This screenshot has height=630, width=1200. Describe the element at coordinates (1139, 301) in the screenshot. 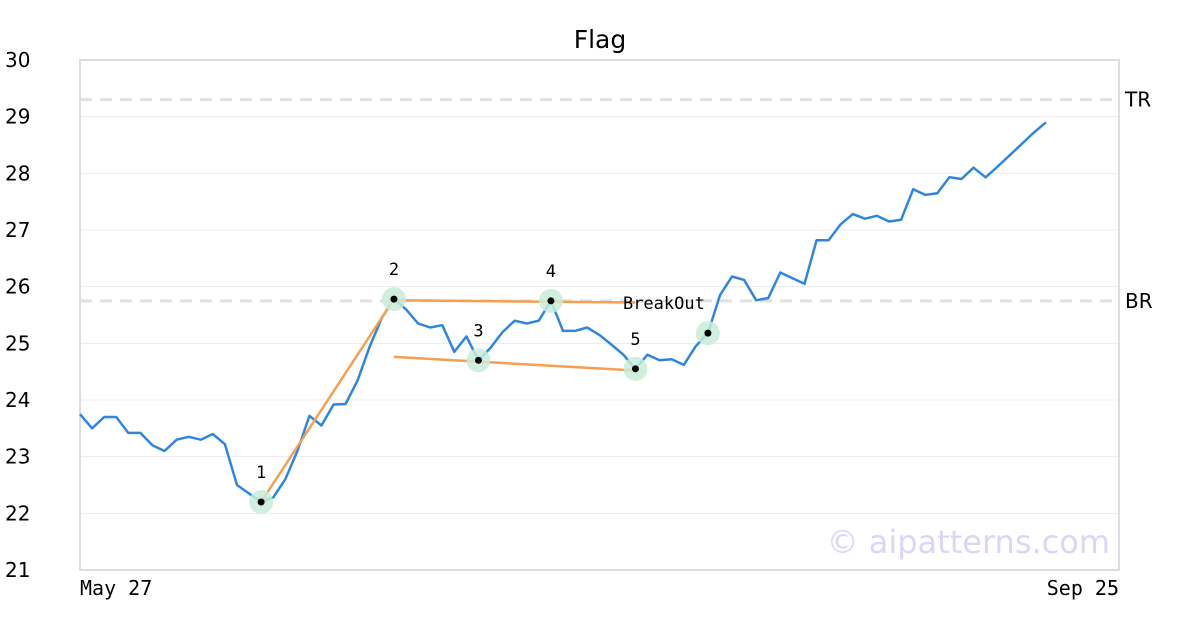

I see `reference-line-label: BR` at that location.